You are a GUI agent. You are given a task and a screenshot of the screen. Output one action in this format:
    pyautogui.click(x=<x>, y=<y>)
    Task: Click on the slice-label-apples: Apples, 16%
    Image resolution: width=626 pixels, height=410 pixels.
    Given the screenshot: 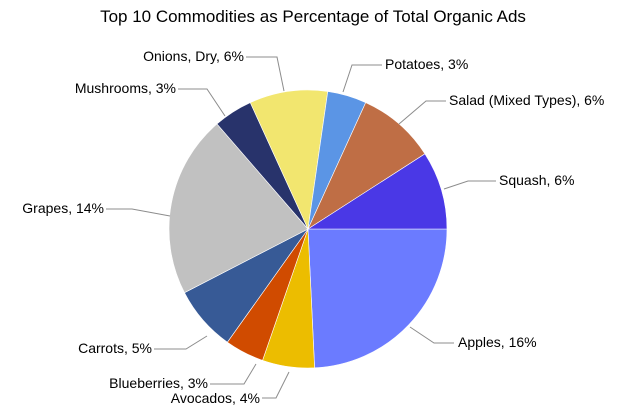 What is the action you would take?
    pyautogui.click(x=497, y=342)
    